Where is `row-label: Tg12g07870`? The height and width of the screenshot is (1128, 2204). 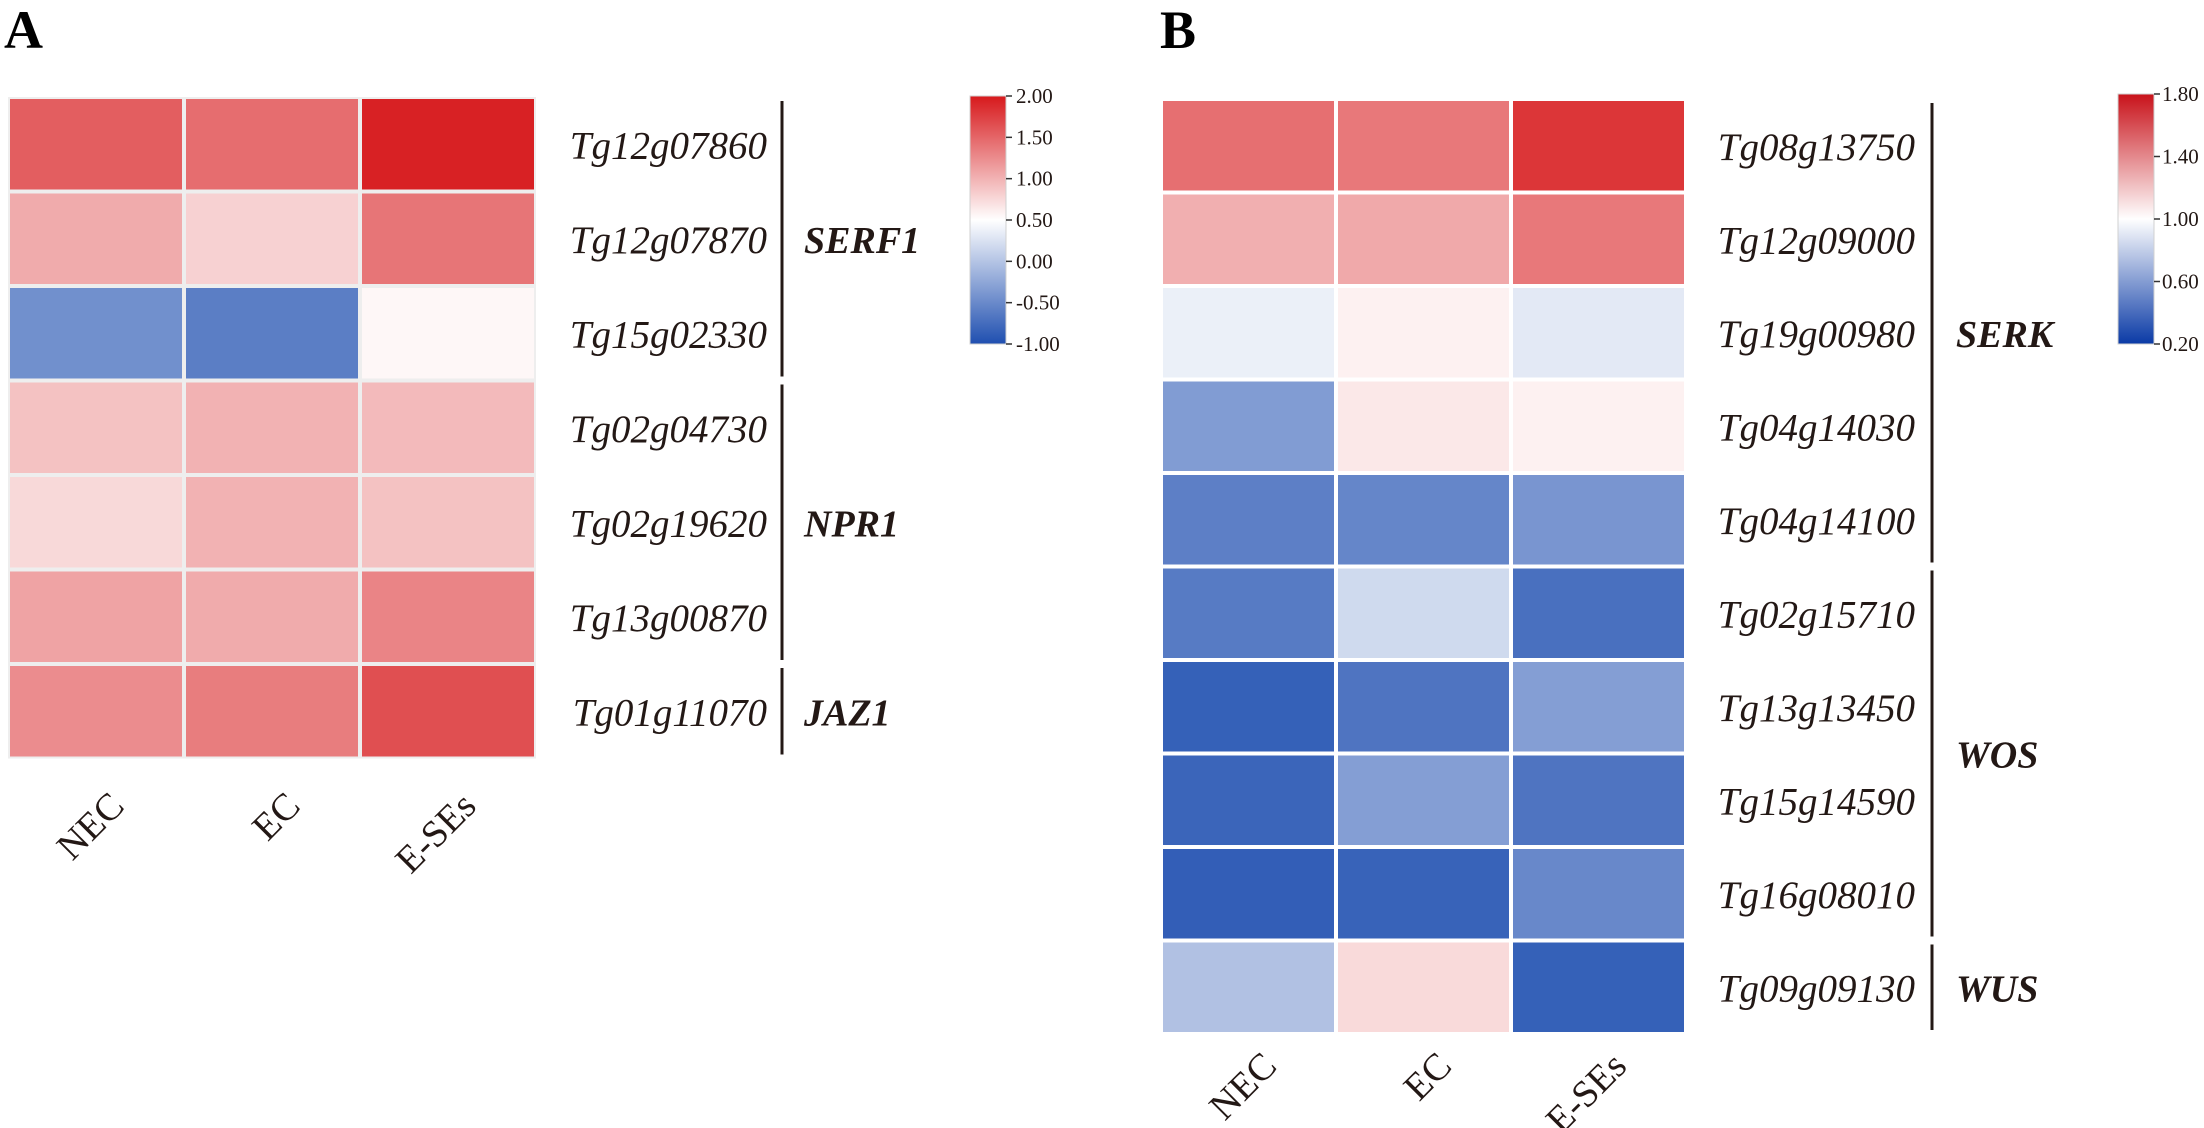 row-label: Tg12g07870 is located at coordinates (668, 240).